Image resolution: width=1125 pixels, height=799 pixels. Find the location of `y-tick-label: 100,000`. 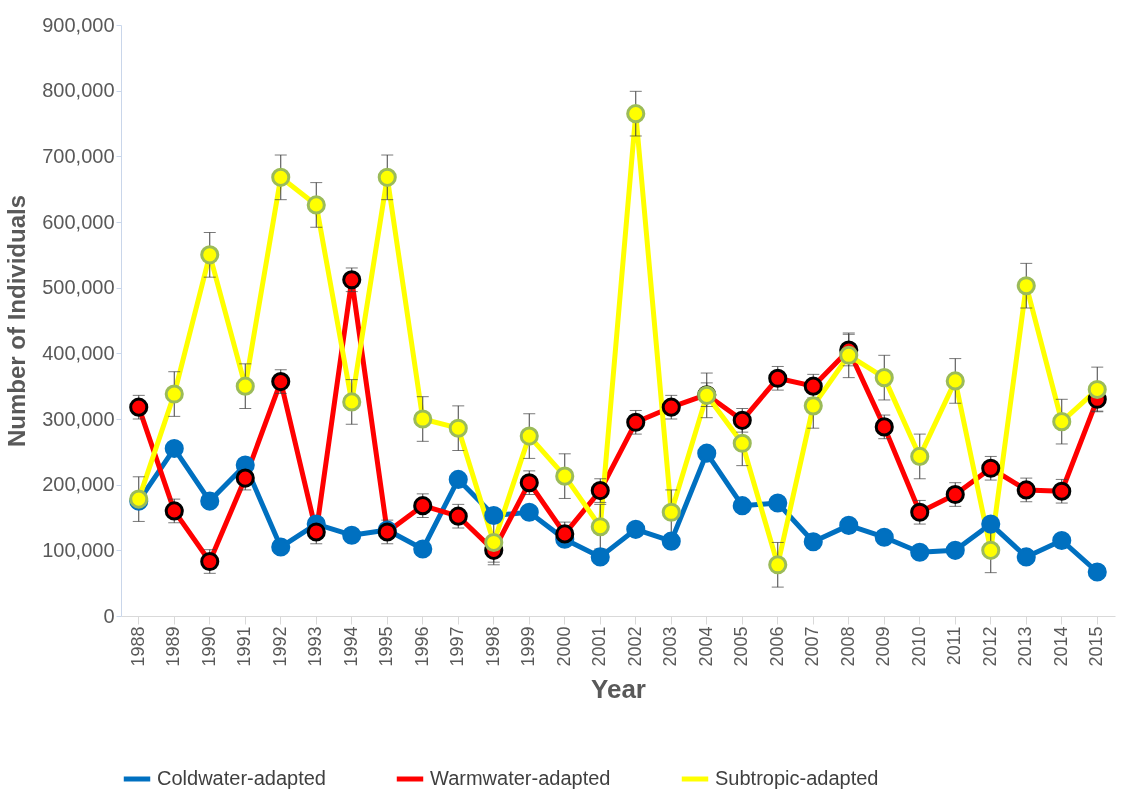

y-tick-label: 100,000 is located at coordinates (78, 549).